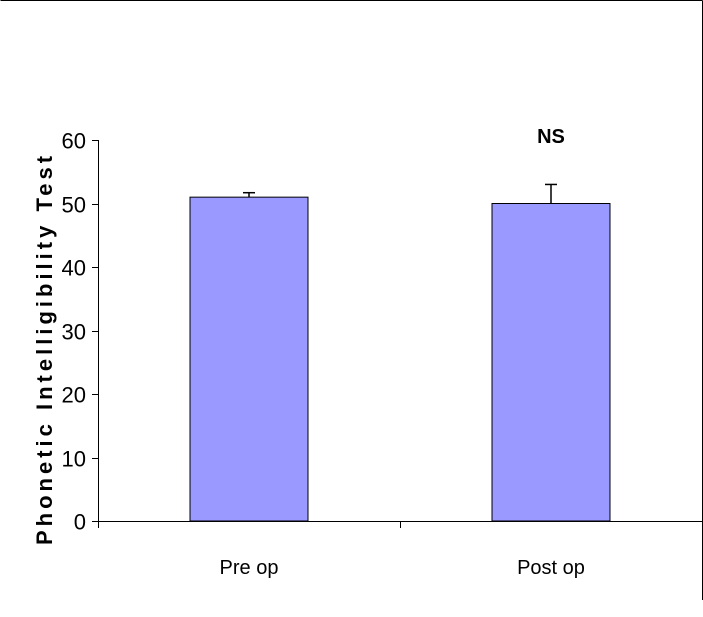  I want to click on y-tick-label: 40, so click(74, 268).